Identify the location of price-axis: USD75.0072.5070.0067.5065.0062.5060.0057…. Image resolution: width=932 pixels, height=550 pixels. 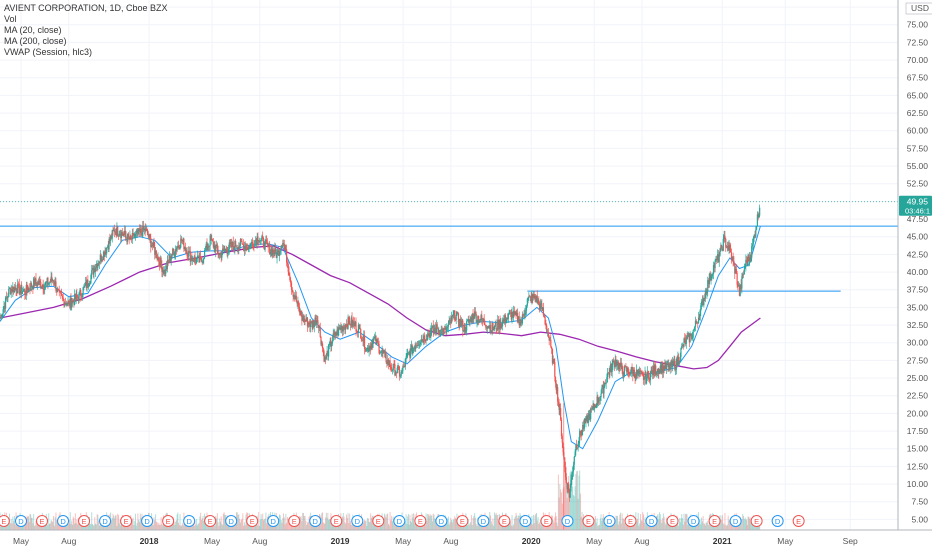
(914, 275).